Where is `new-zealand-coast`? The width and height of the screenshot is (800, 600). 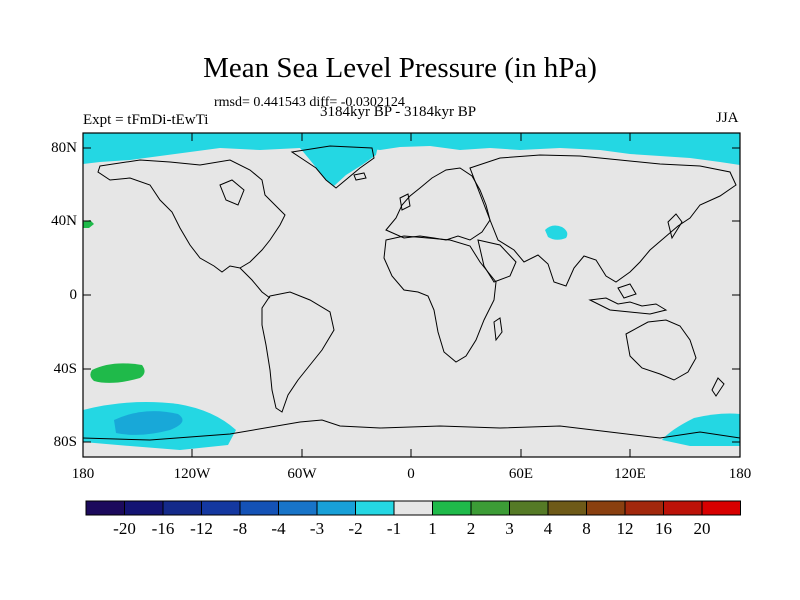
new-zealand-coast is located at coordinates (718, 387).